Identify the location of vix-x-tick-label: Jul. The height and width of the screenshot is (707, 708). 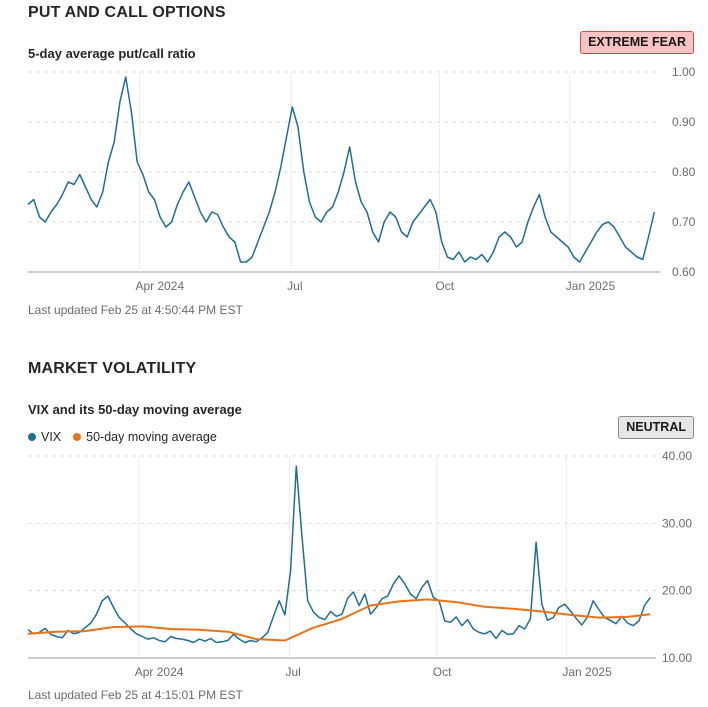
(292, 672).